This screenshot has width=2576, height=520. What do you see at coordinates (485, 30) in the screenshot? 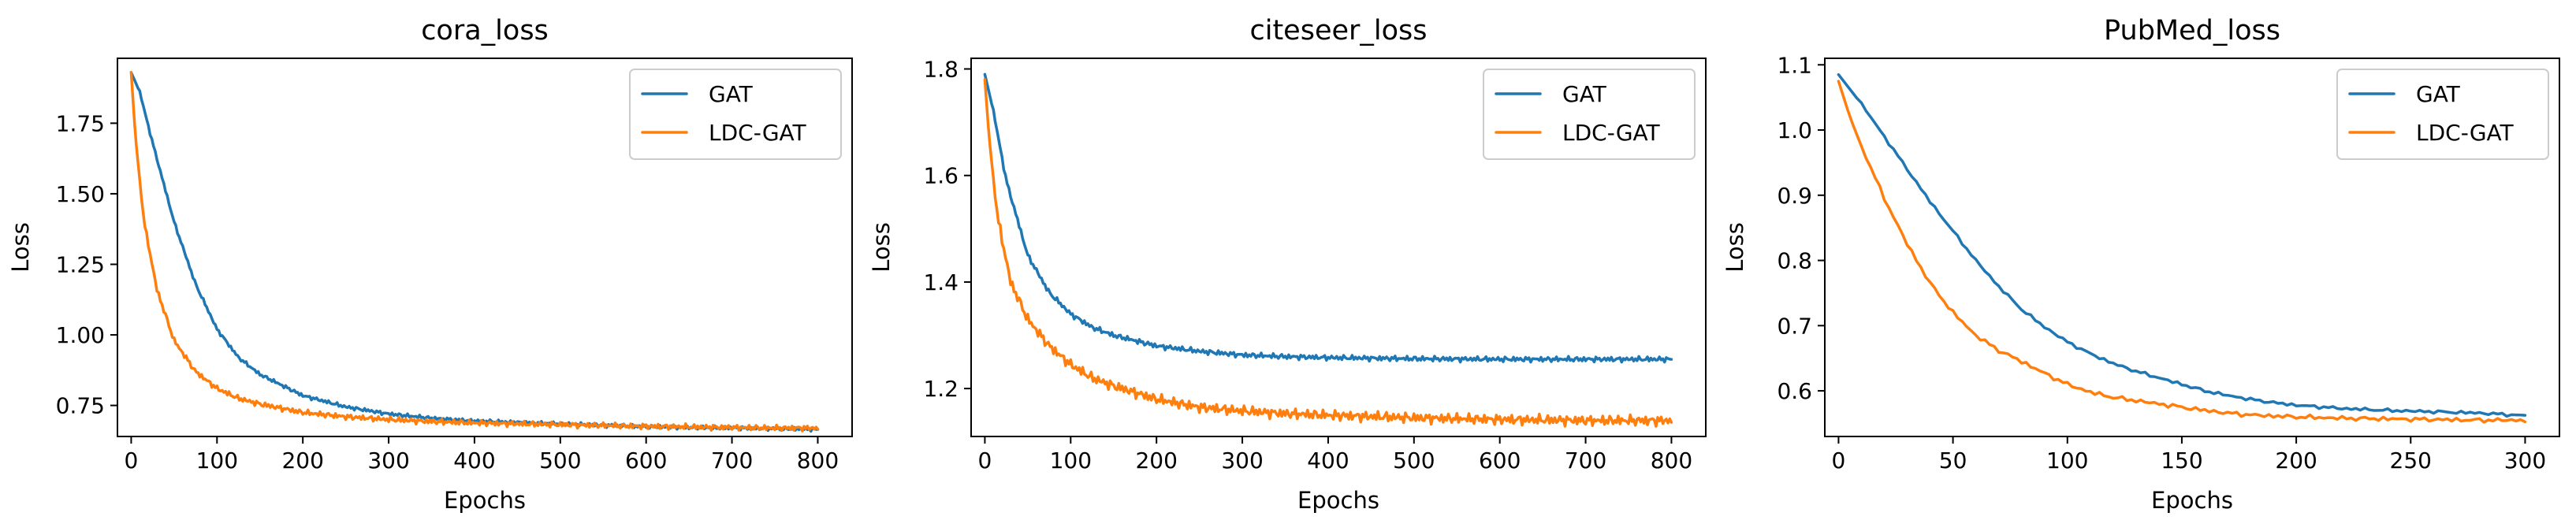
I see `chart-title: cora_loss` at bounding box center [485, 30].